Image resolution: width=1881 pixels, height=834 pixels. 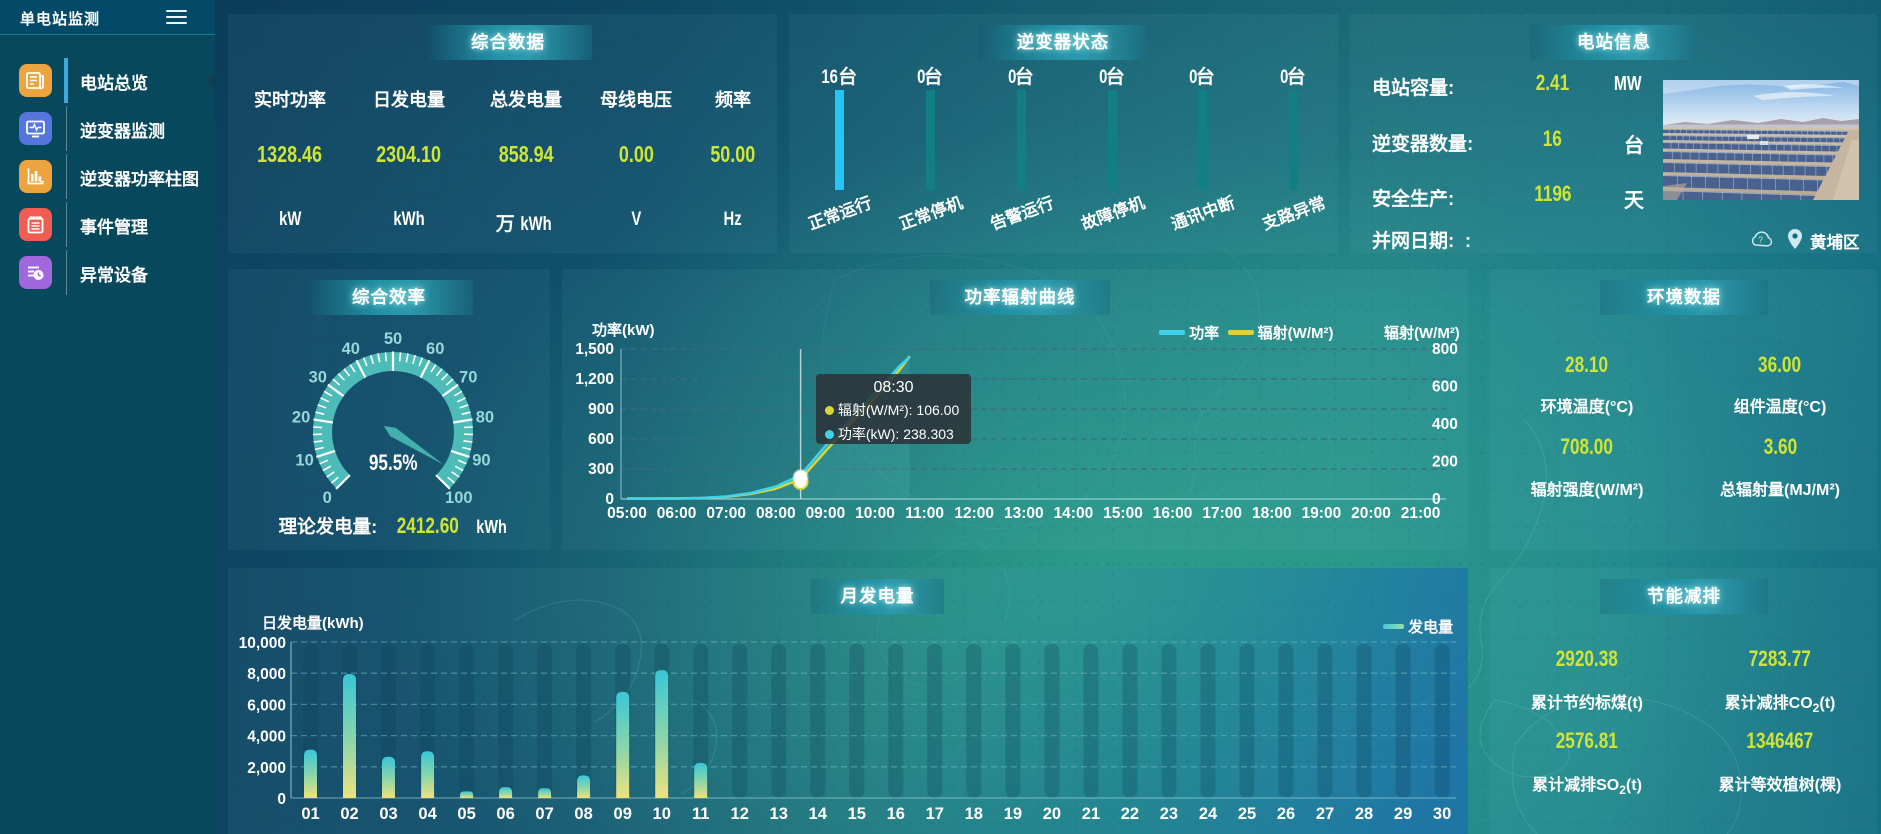 What do you see at coordinates (466, 814) in the screenshot?
I see `svg-text: 05` at bounding box center [466, 814].